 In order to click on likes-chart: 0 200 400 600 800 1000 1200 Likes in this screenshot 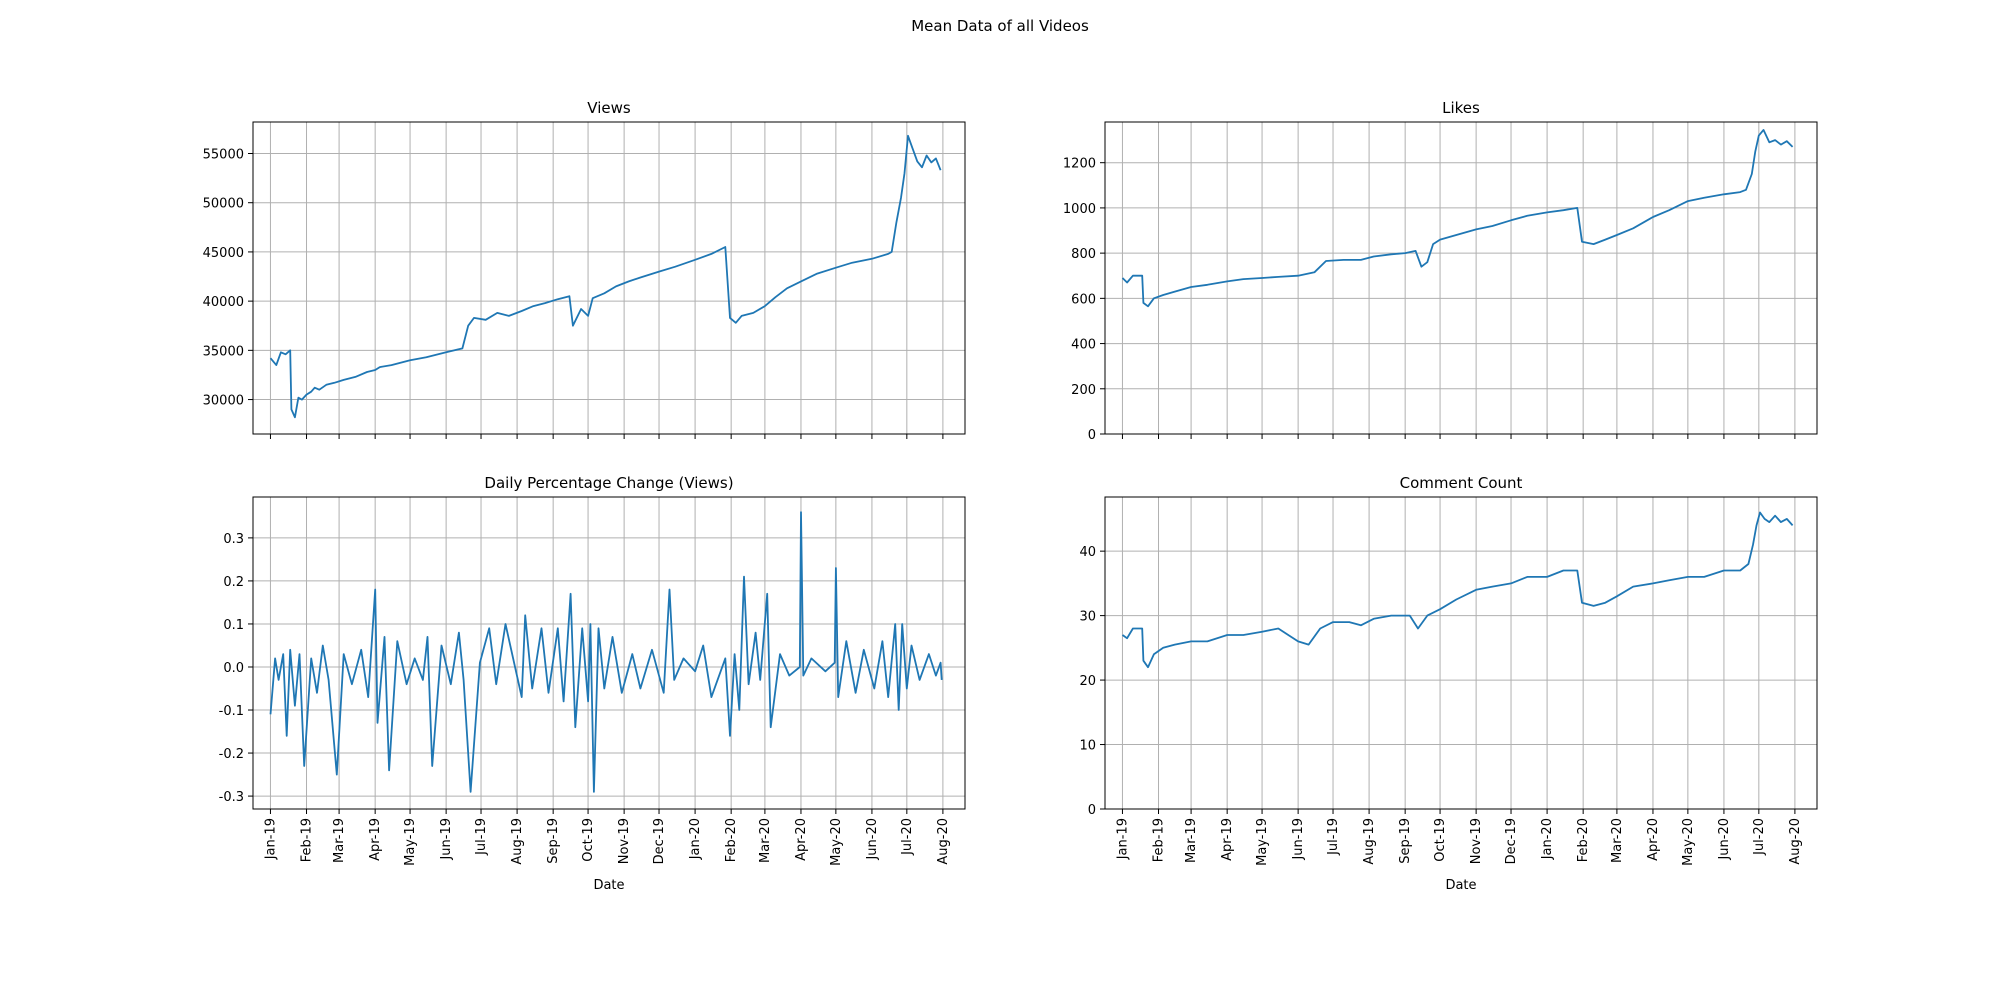, I will do `click(1440, 271)`.